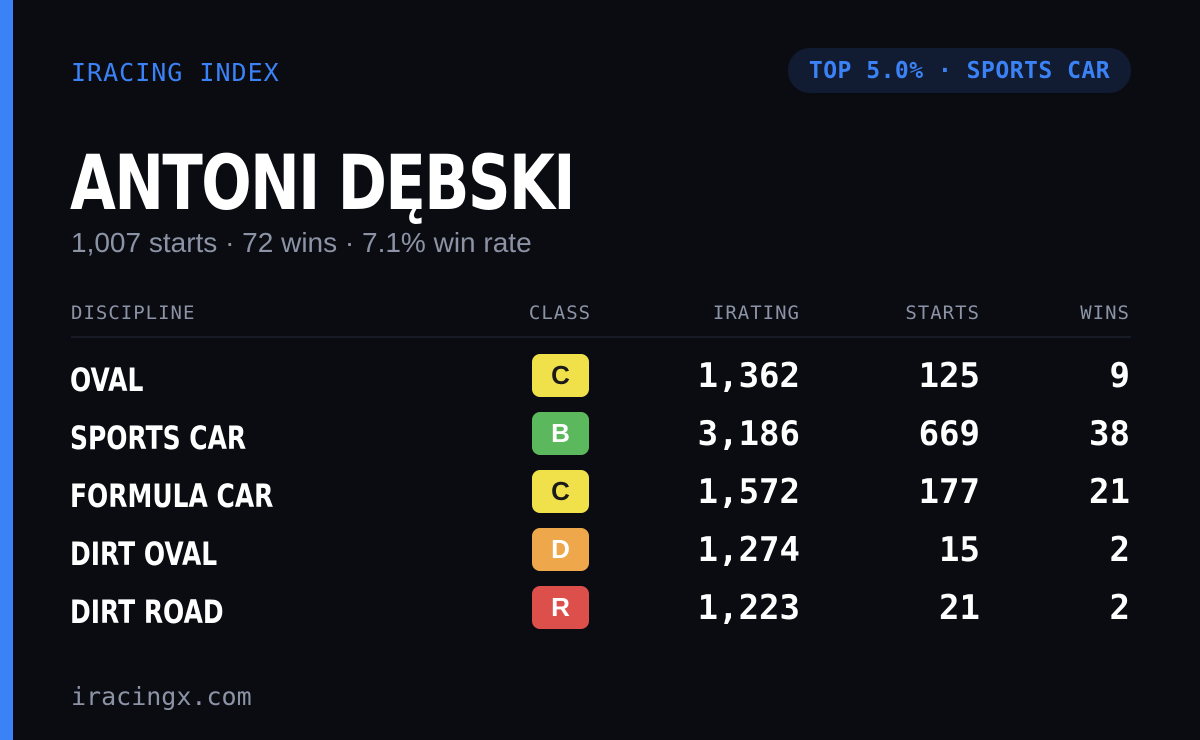 This screenshot has height=740, width=1200. Describe the element at coordinates (1119, 376) in the screenshot. I see `wins-value: 9` at that location.